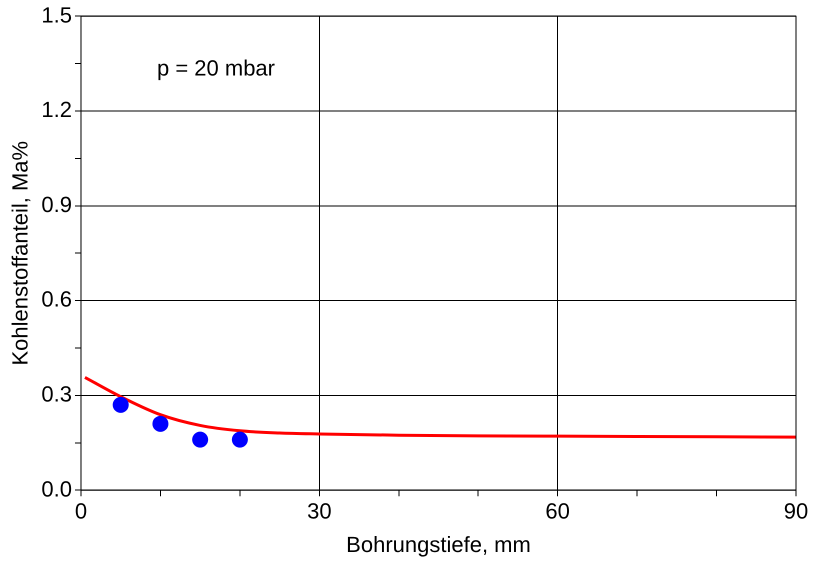 The image size is (814, 563). What do you see at coordinates (438, 544) in the screenshot?
I see `x-axis-title: Bohrungstiefe, mm` at bounding box center [438, 544].